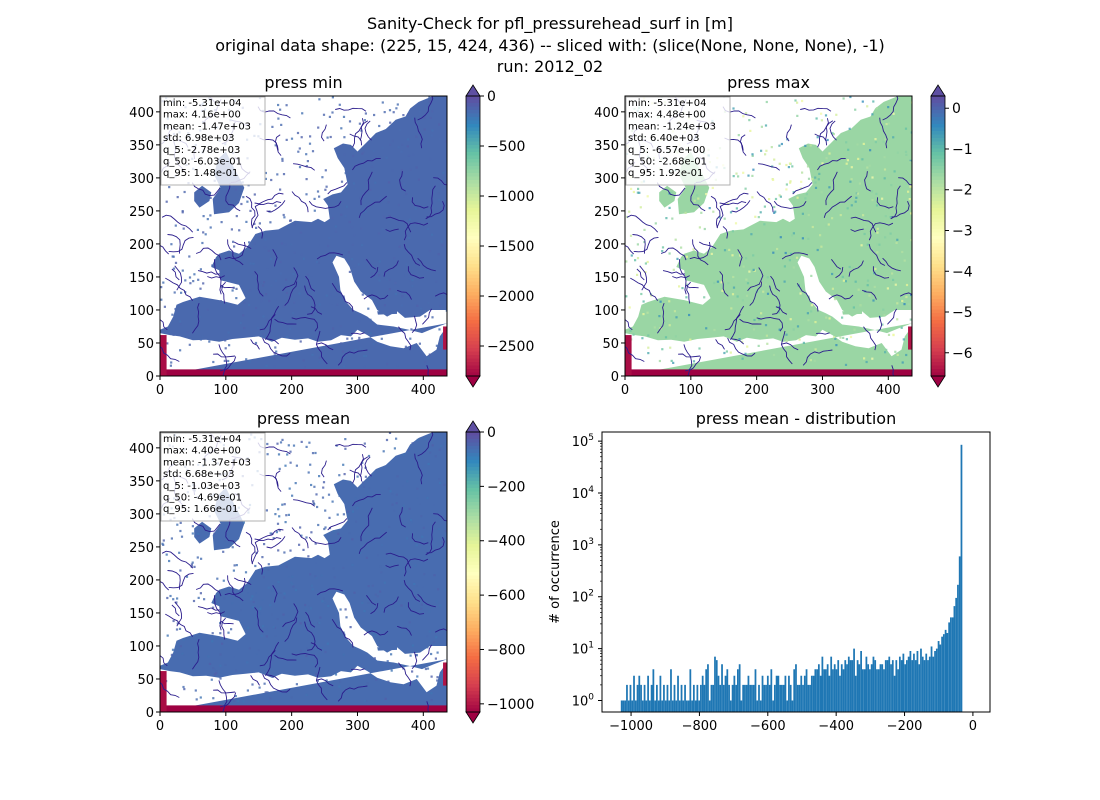 This screenshot has height=800, width=1100. I want to click on stats-line: q_95: 1.48e-01, so click(200, 173).